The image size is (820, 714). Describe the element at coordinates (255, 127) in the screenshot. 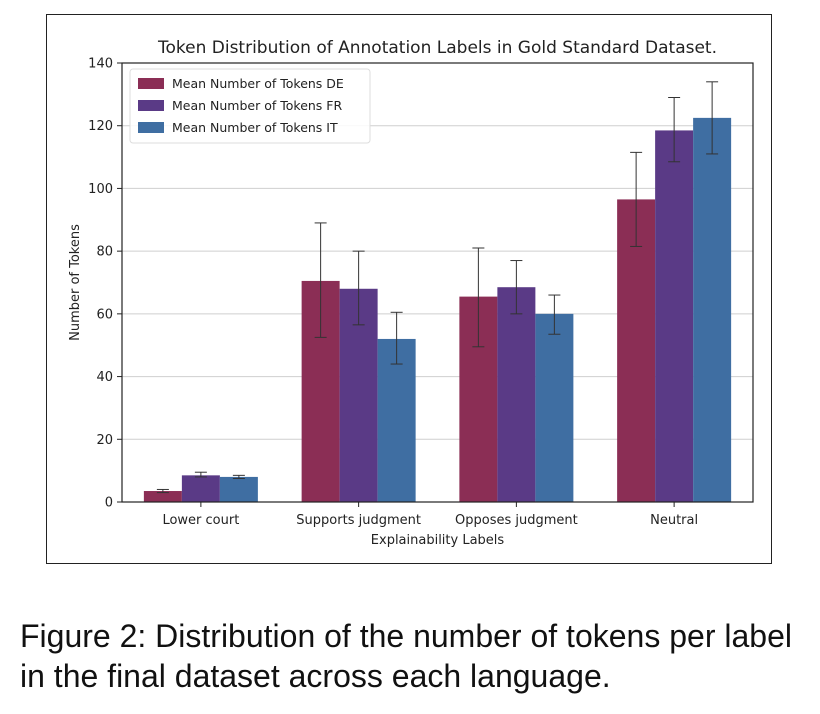

I see `legend-entry: Mean Number of Tokens IT` at that location.